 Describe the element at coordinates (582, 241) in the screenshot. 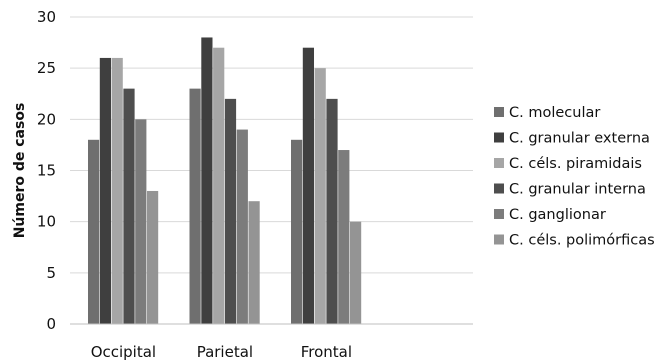

I see `legend-label: C. céls. polimórficas` at that location.